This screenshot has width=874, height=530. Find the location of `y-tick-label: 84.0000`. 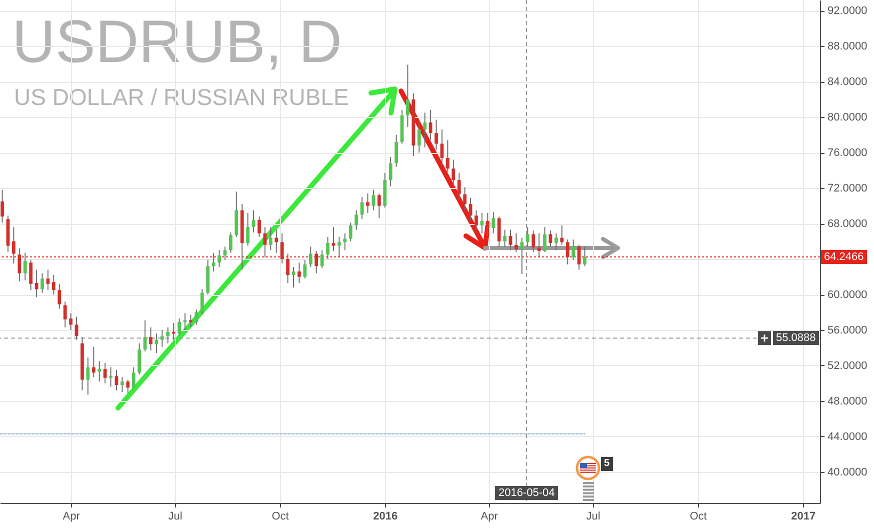

y-tick-label: 84.0000 is located at coordinates (848, 82).